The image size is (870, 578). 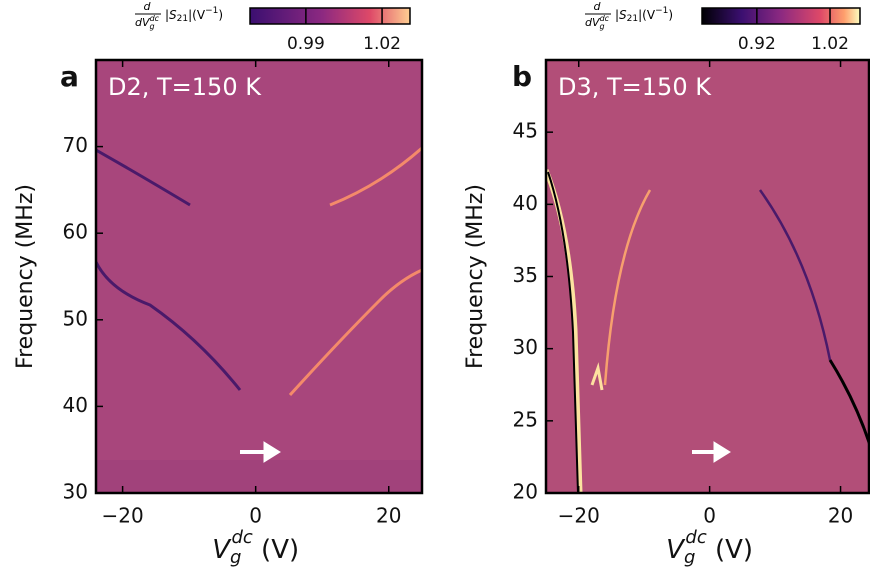 What do you see at coordinates (75, 318) in the screenshot?
I see `y-tick-label: 50` at bounding box center [75, 318].